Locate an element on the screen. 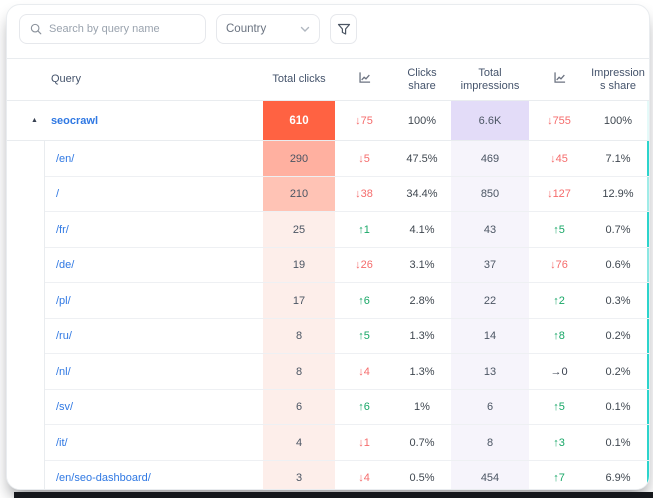  header-clicks-share: Clicks share is located at coordinates (422, 80).